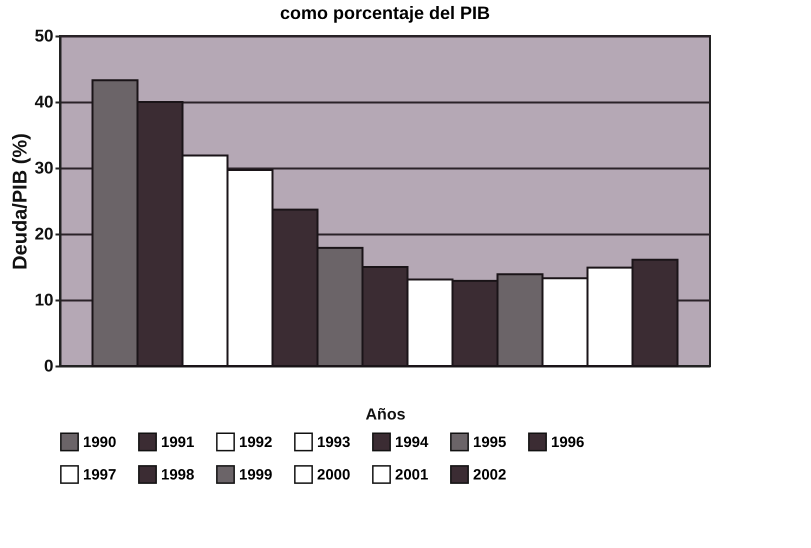 This screenshot has height=548, width=811. Describe the element at coordinates (489, 442) in the screenshot. I see `legend-label: 1995` at that location.